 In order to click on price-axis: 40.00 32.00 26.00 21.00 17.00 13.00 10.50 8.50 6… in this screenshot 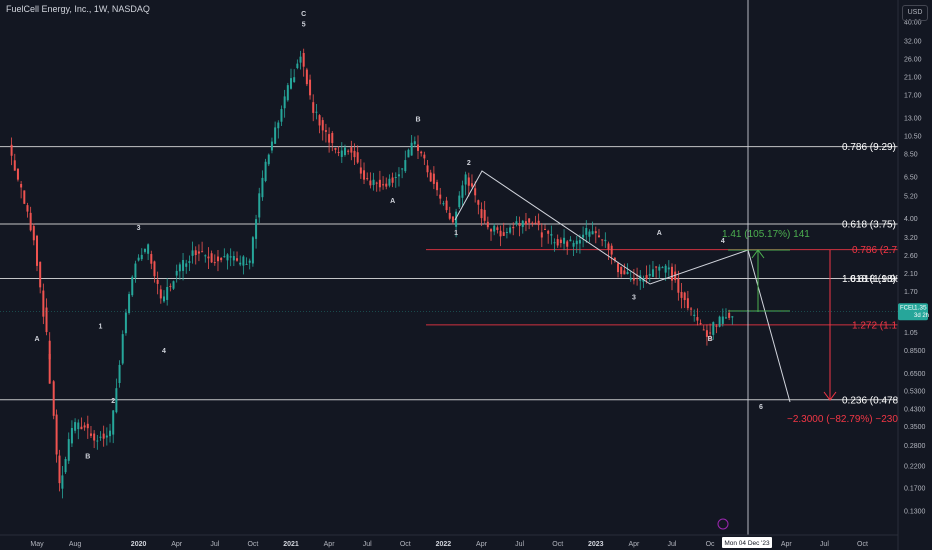, I will do `click(914, 275)`.